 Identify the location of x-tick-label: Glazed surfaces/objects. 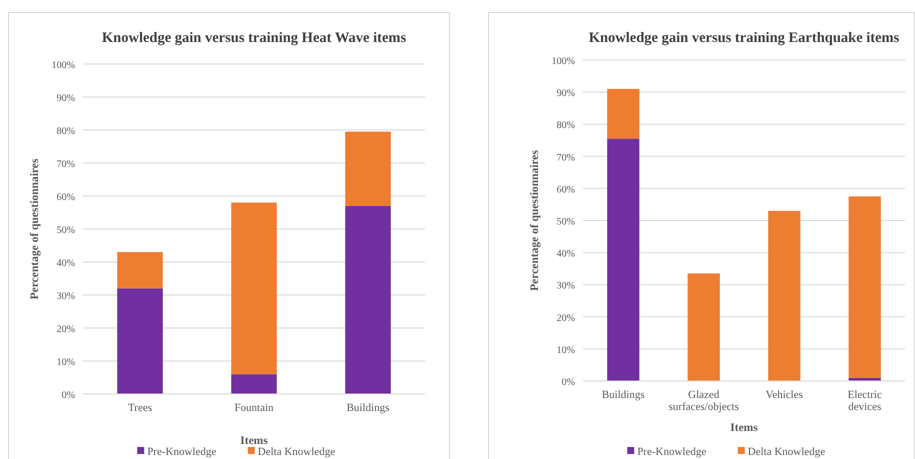
(703, 401).